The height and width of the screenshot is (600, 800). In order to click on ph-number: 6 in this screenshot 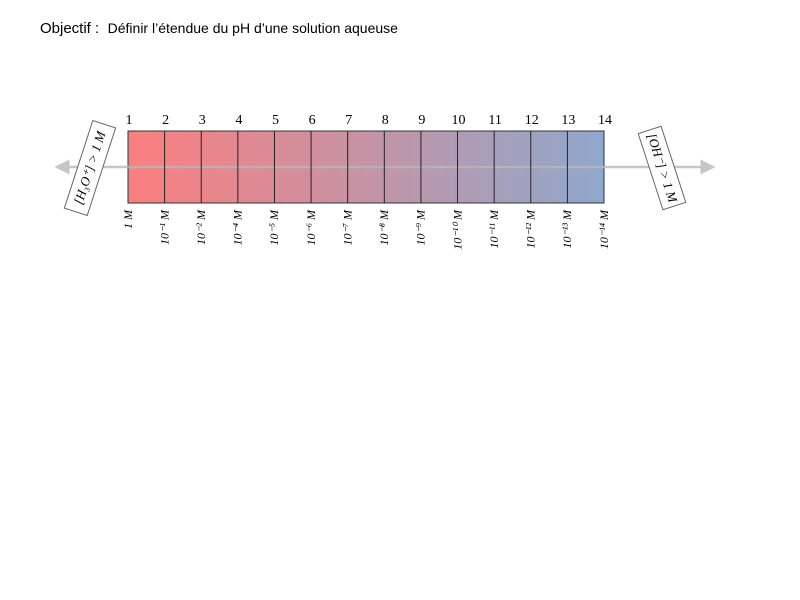, I will do `click(312, 120)`.